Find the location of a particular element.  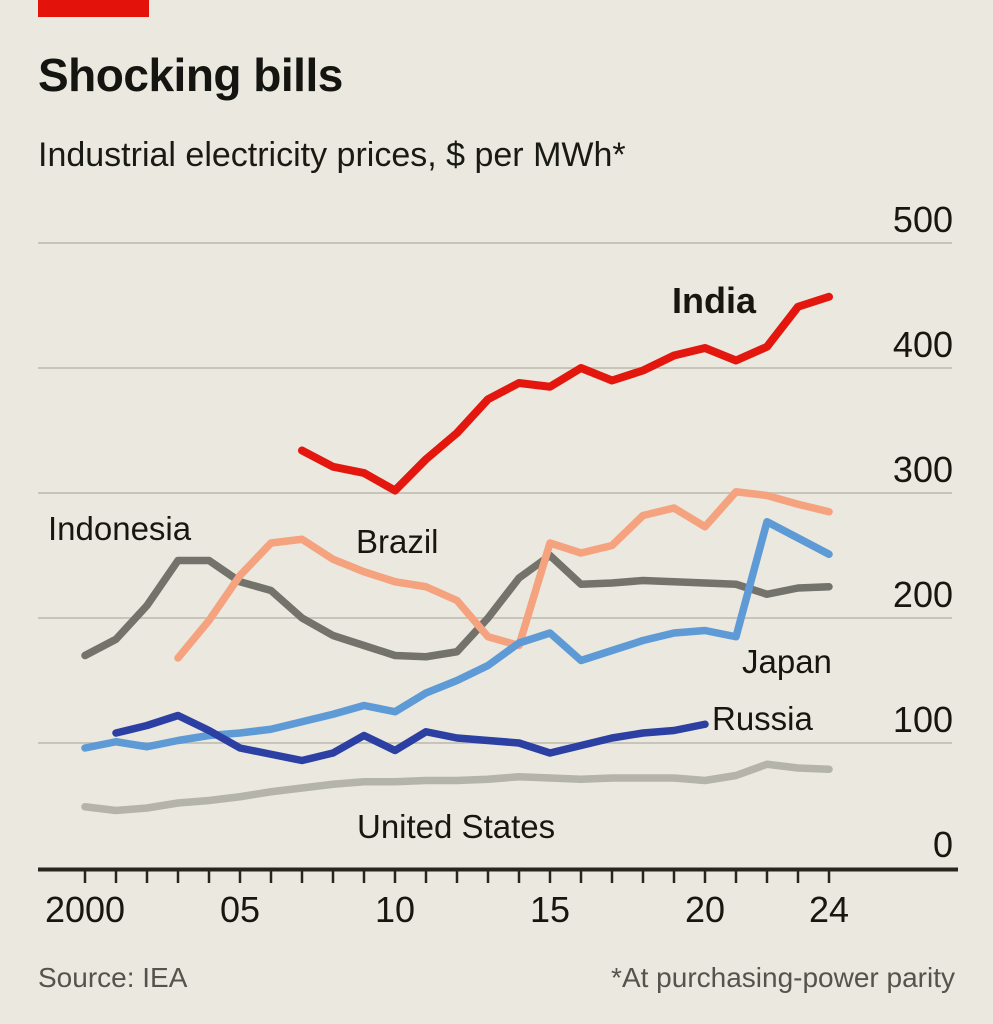

series-label-india: India is located at coordinates (714, 300).